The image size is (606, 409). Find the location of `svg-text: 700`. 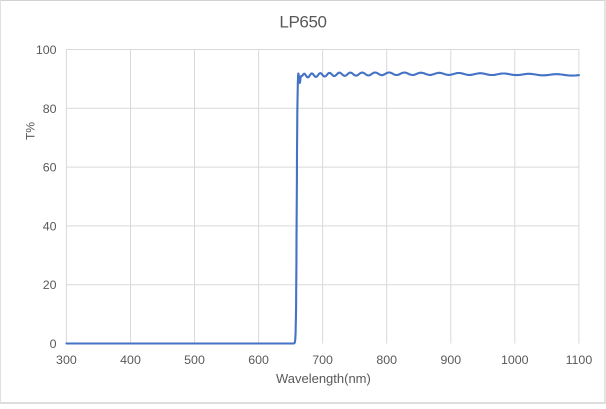

svg-text: 700 is located at coordinates (322, 360).